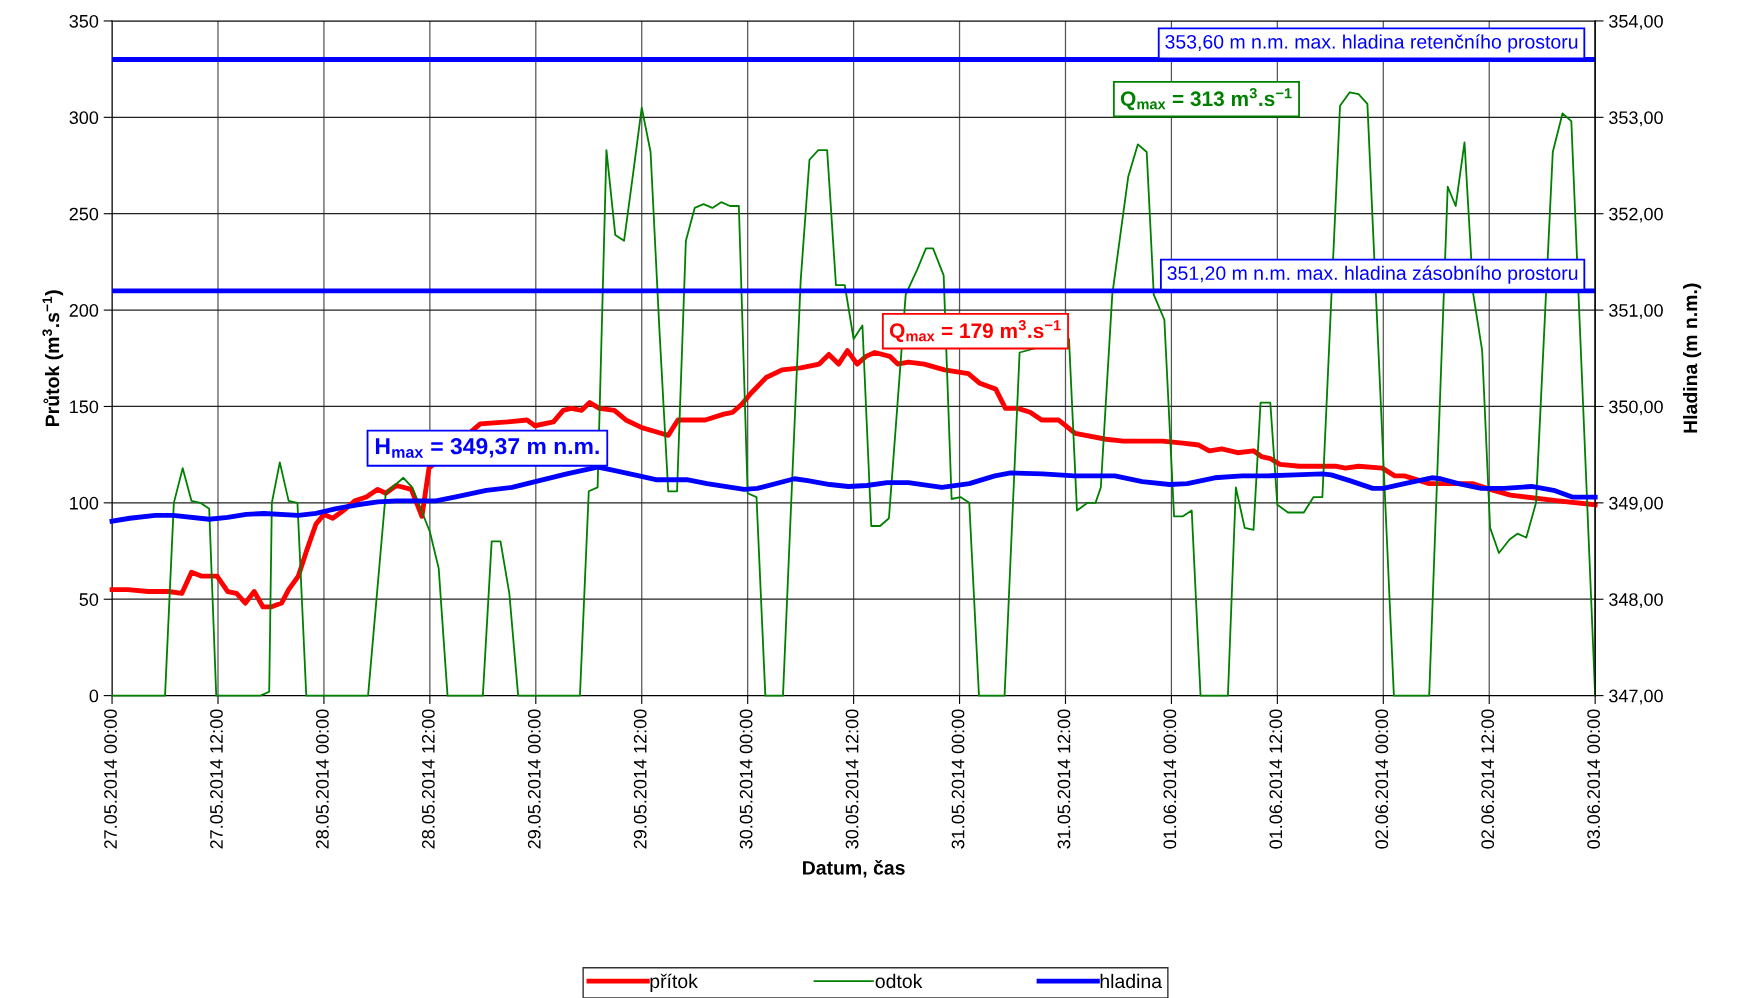  Describe the element at coordinates (1382, 779) in the screenshot. I see `x-tick-label: 02.06.2014 00:00` at that location.